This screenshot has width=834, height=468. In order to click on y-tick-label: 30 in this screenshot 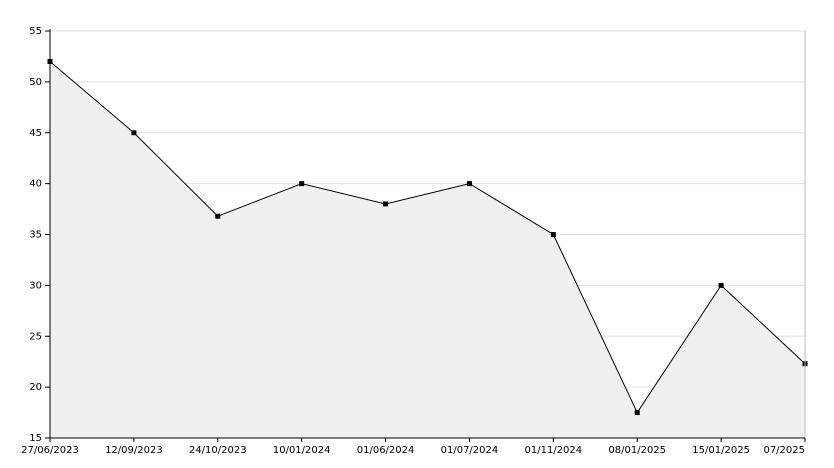, I will do `click(35, 285)`.